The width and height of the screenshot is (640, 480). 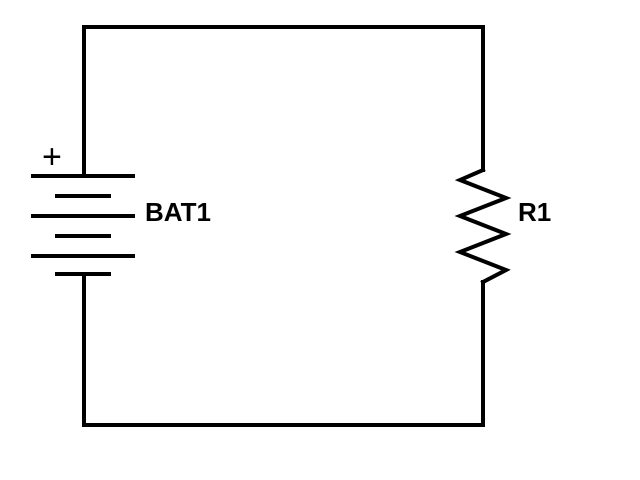 What do you see at coordinates (534, 212) in the screenshot?
I see `resistor-label: R1` at bounding box center [534, 212].